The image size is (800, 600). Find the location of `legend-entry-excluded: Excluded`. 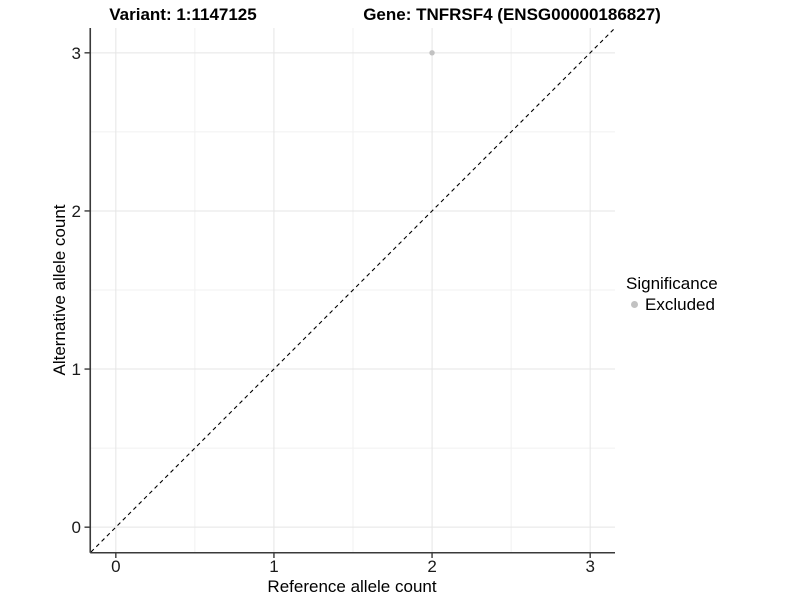

legend-entry-excluded: Excluded is located at coordinates (672, 304).